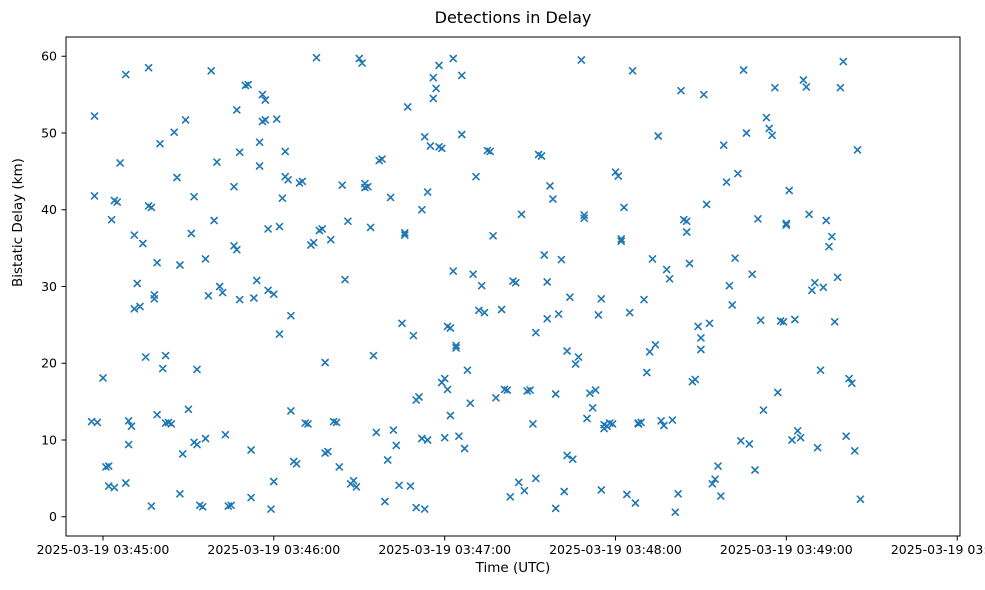 This screenshot has height=590, width=985. I want to click on y-tick-label: 60, so click(49, 56).